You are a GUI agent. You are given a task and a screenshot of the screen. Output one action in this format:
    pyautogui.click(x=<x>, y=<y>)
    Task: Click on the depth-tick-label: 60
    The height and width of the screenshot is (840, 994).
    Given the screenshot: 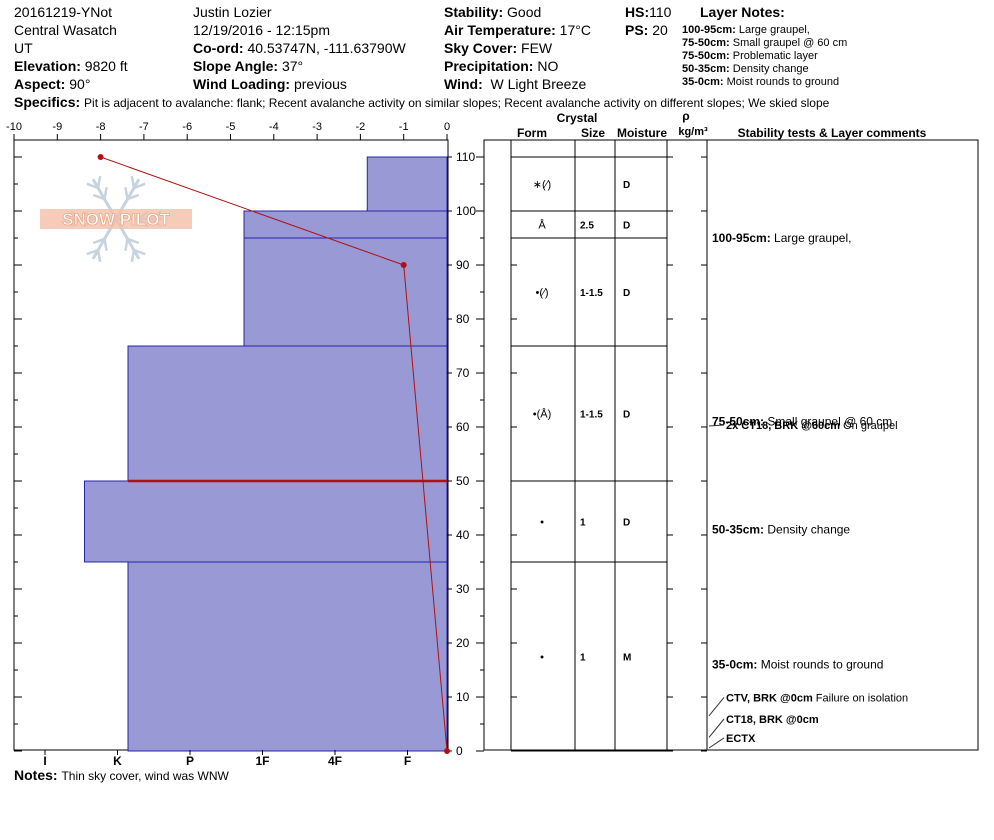 What is the action you would take?
    pyautogui.click(x=463, y=427)
    